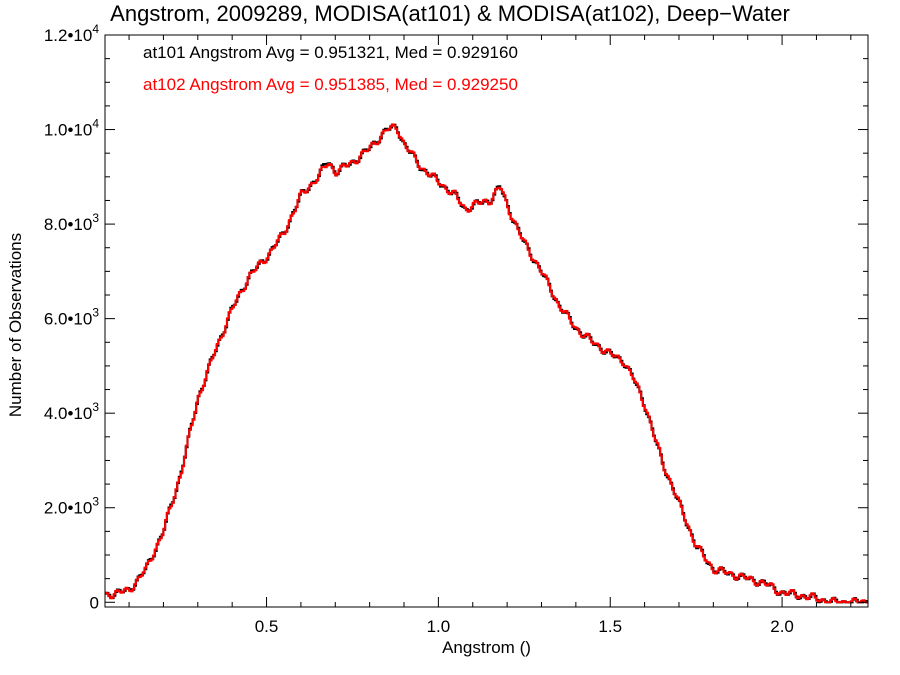 The height and width of the screenshot is (675, 900). I want to click on y-tick-label: 6.0•103, so click(72, 317).